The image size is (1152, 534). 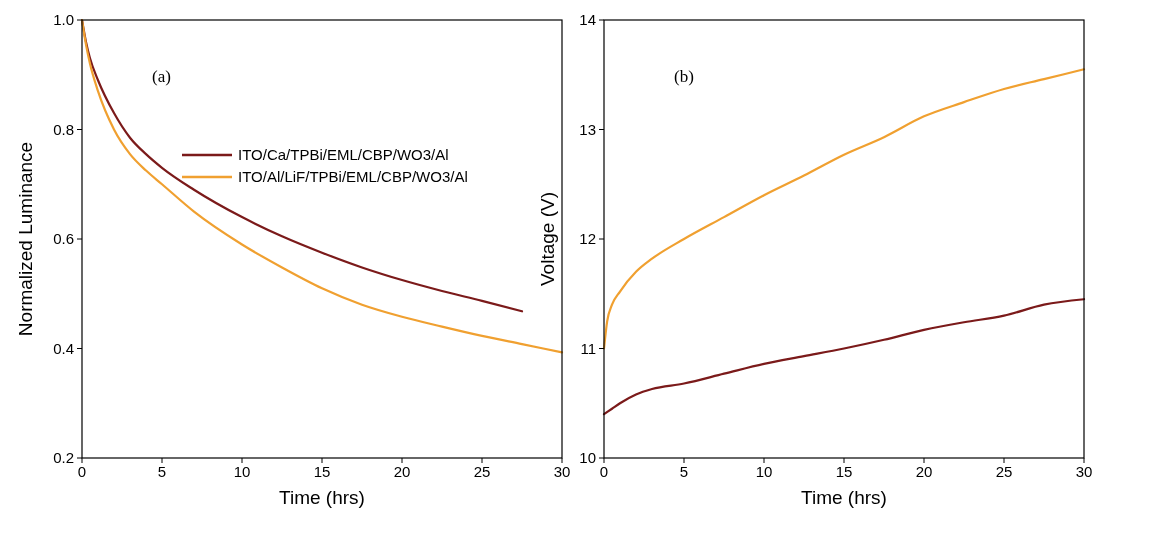 I want to click on annotation: (b), so click(x=684, y=76).